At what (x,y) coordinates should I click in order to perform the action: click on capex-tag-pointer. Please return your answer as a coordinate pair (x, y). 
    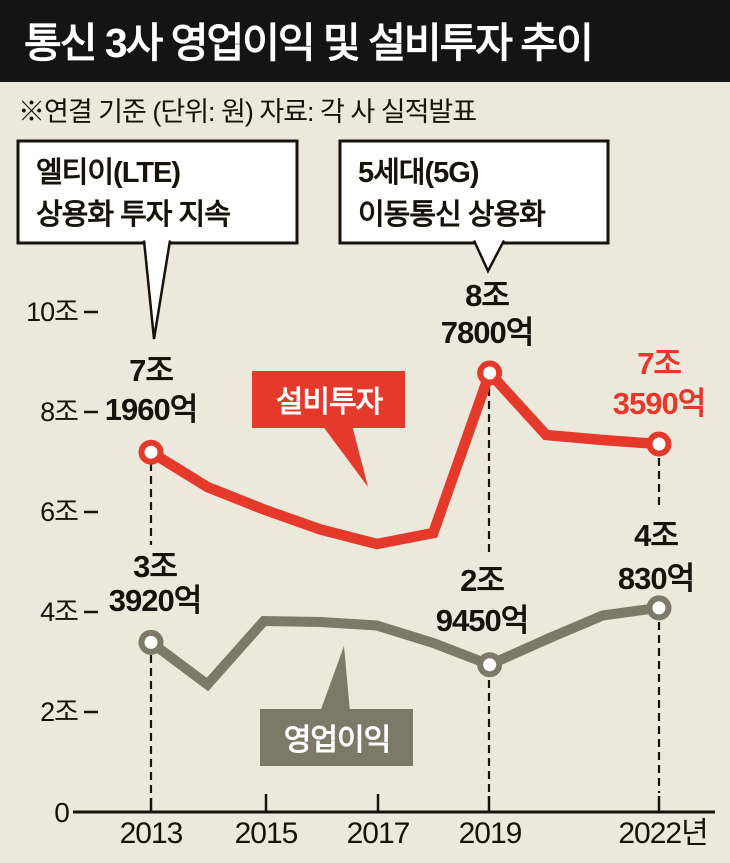
    Looking at the image, I should click on (345, 456).